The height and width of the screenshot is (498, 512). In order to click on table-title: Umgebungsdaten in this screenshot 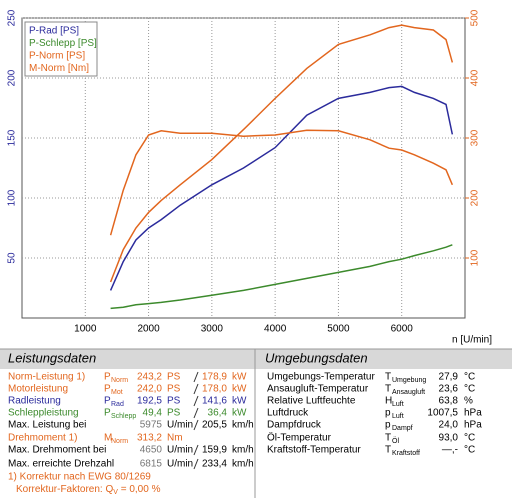, I will do `click(316, 357)`.